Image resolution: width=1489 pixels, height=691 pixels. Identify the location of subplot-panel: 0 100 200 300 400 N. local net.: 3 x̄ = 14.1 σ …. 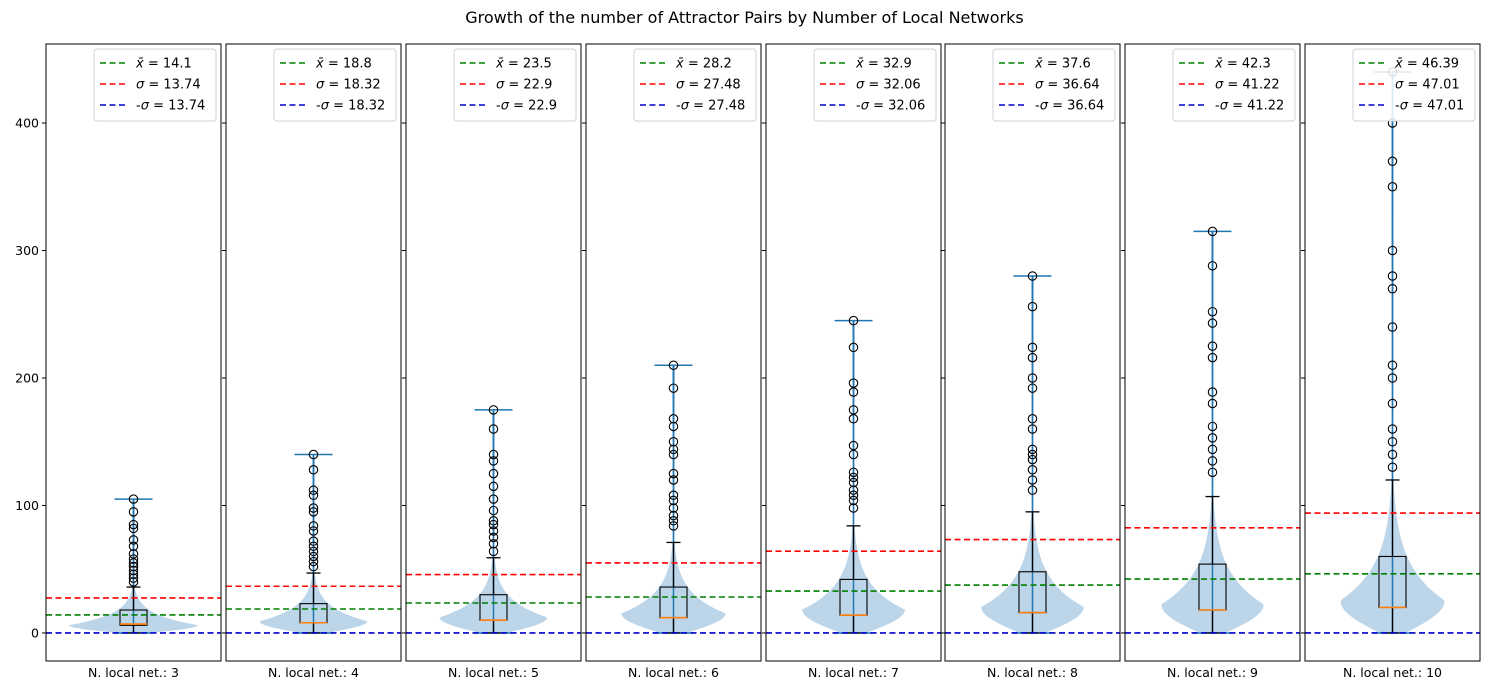
(118, 361).